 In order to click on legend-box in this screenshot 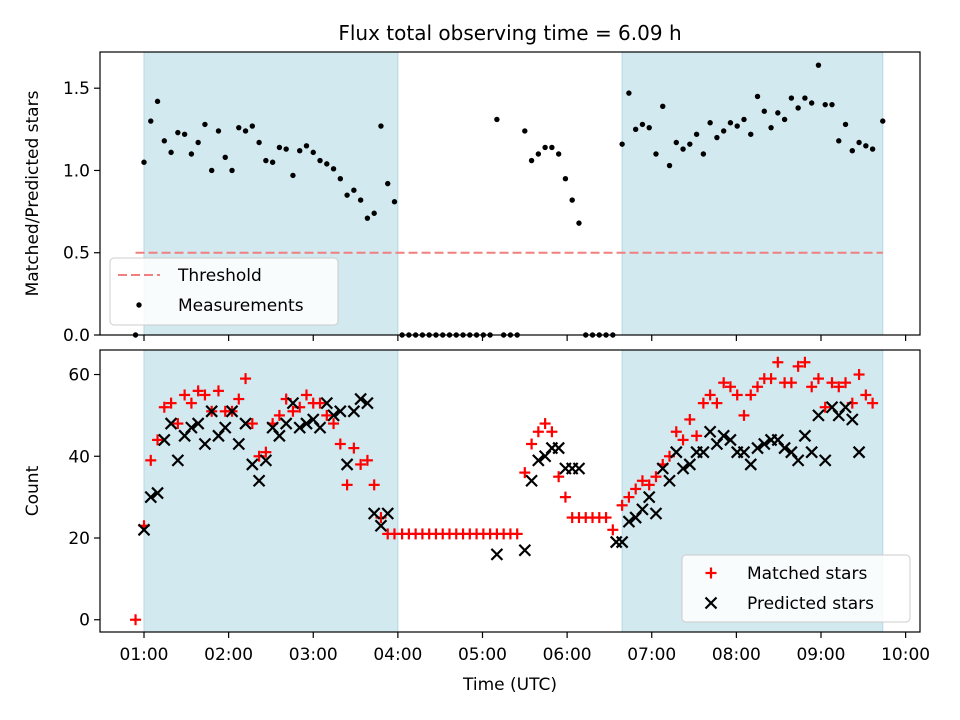, I will do `click(224, 291)`.